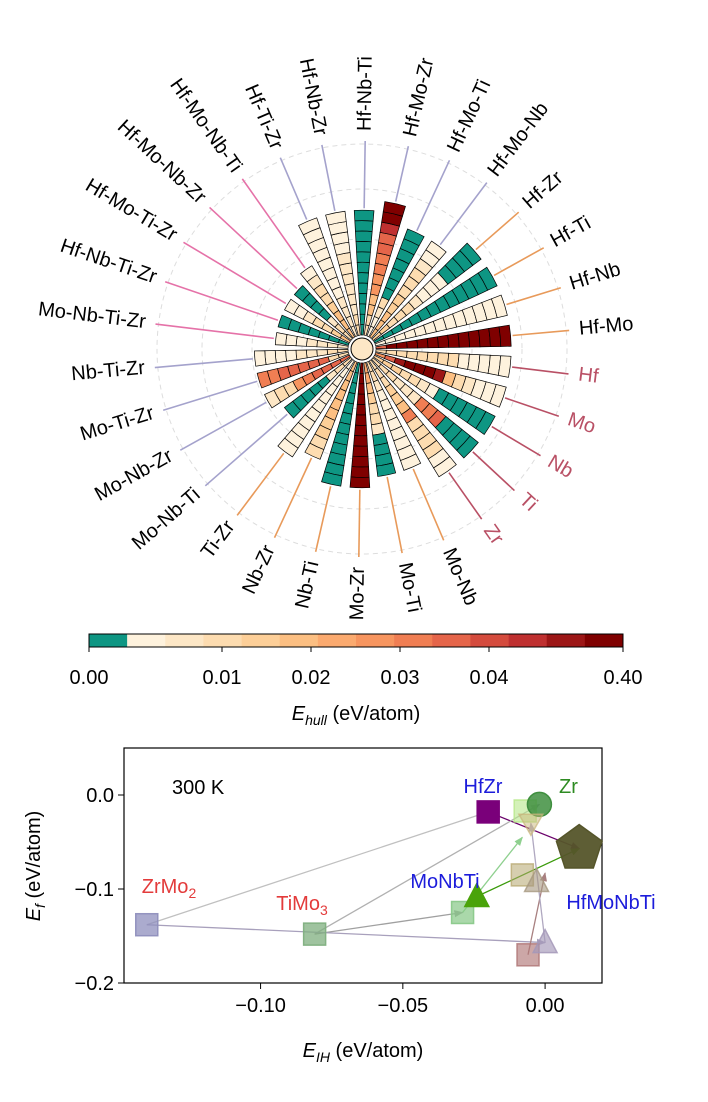  I want to click on spoke-label: Mo-Nb, so click(460, 577).